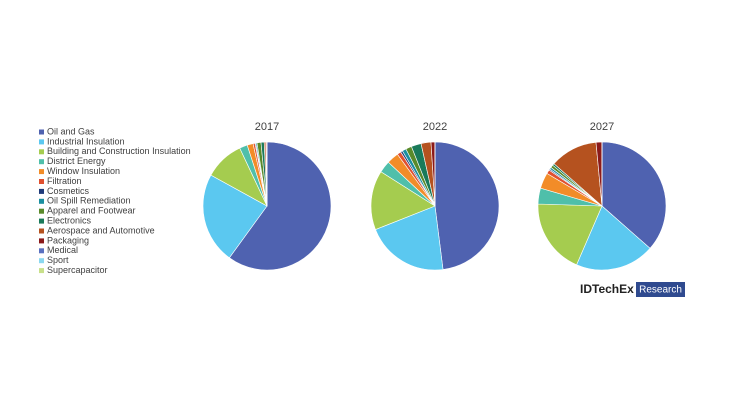 Image resolution: width=740 pixels, height=400 pixels. I want to click on pie-title: 2022, so click(435, 127).